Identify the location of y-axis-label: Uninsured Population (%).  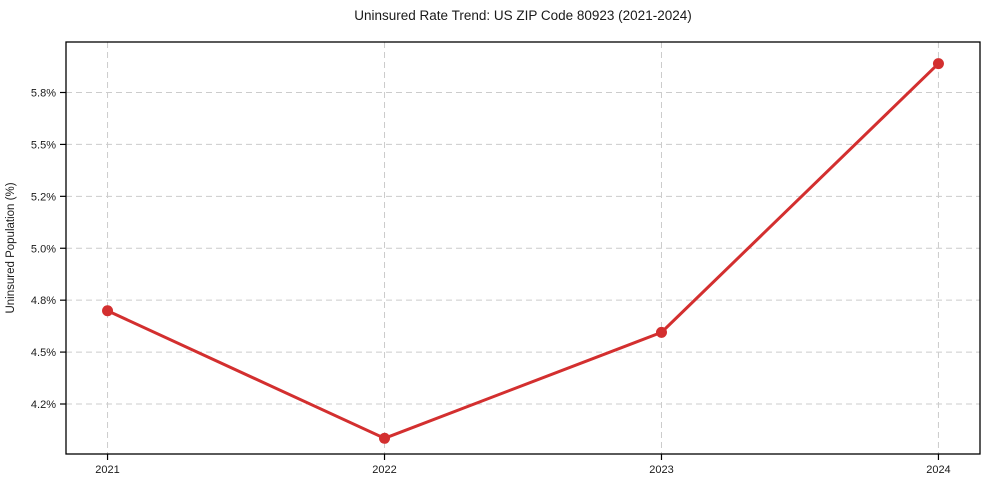
(11, 247).